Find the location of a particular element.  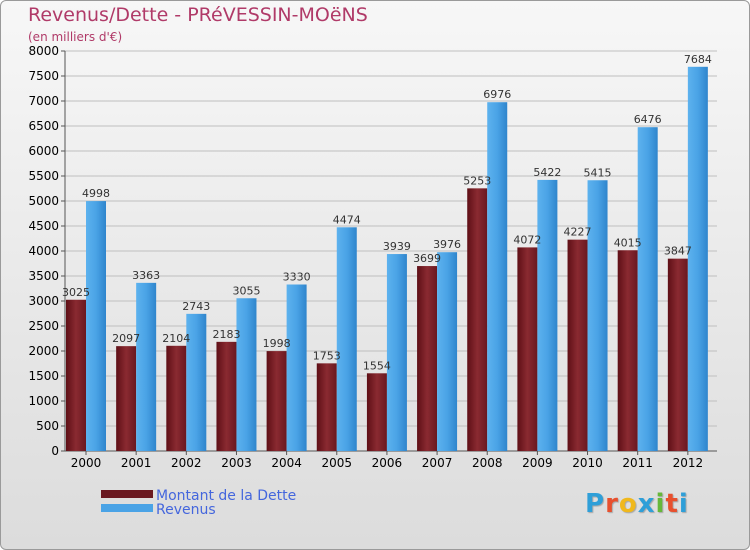

value-label-revenue: 6476 is located at coordinates (648, 119).